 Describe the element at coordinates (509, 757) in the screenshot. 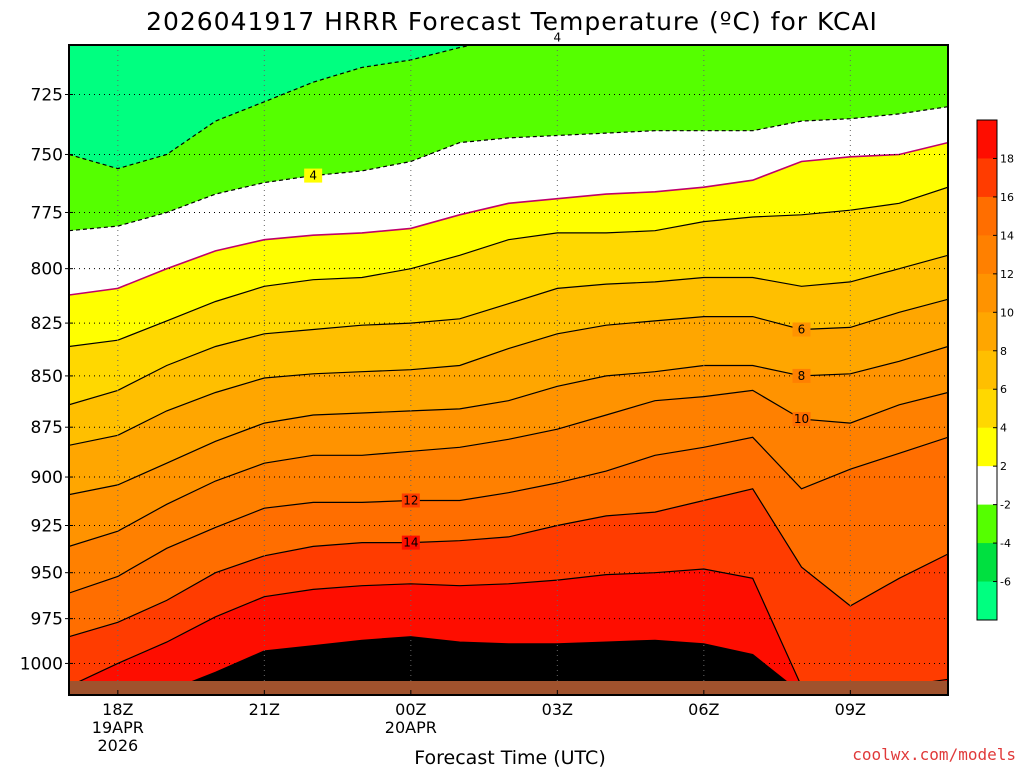

I see `x-axis-title: Forecast Time (UTC)` at that location.